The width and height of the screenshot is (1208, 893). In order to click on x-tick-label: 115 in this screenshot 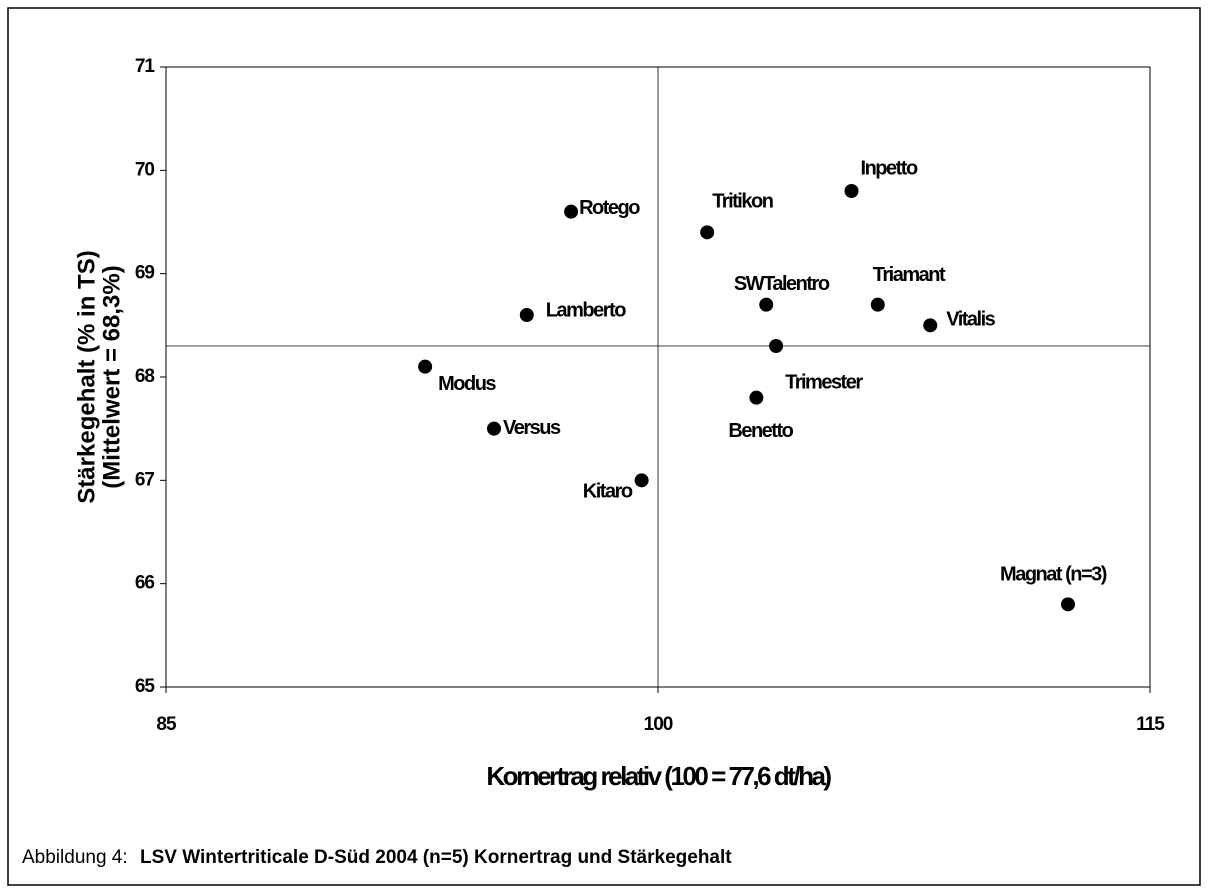, I will do `click(1150, 724)`.